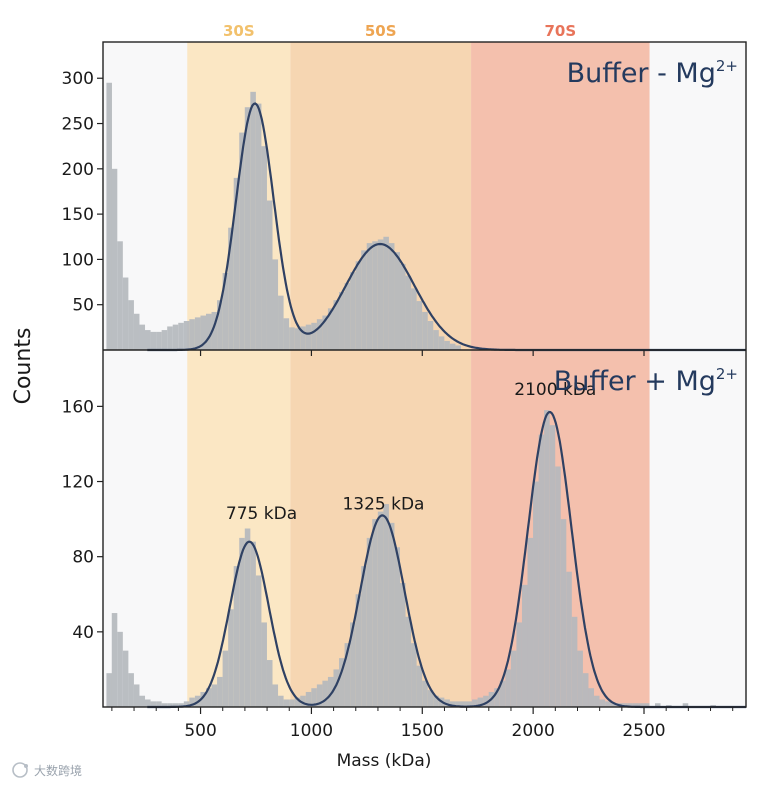 The width and height of the screenshot is (777, 786). I want to click on band-label-30s: 30S, so click(239, 31).